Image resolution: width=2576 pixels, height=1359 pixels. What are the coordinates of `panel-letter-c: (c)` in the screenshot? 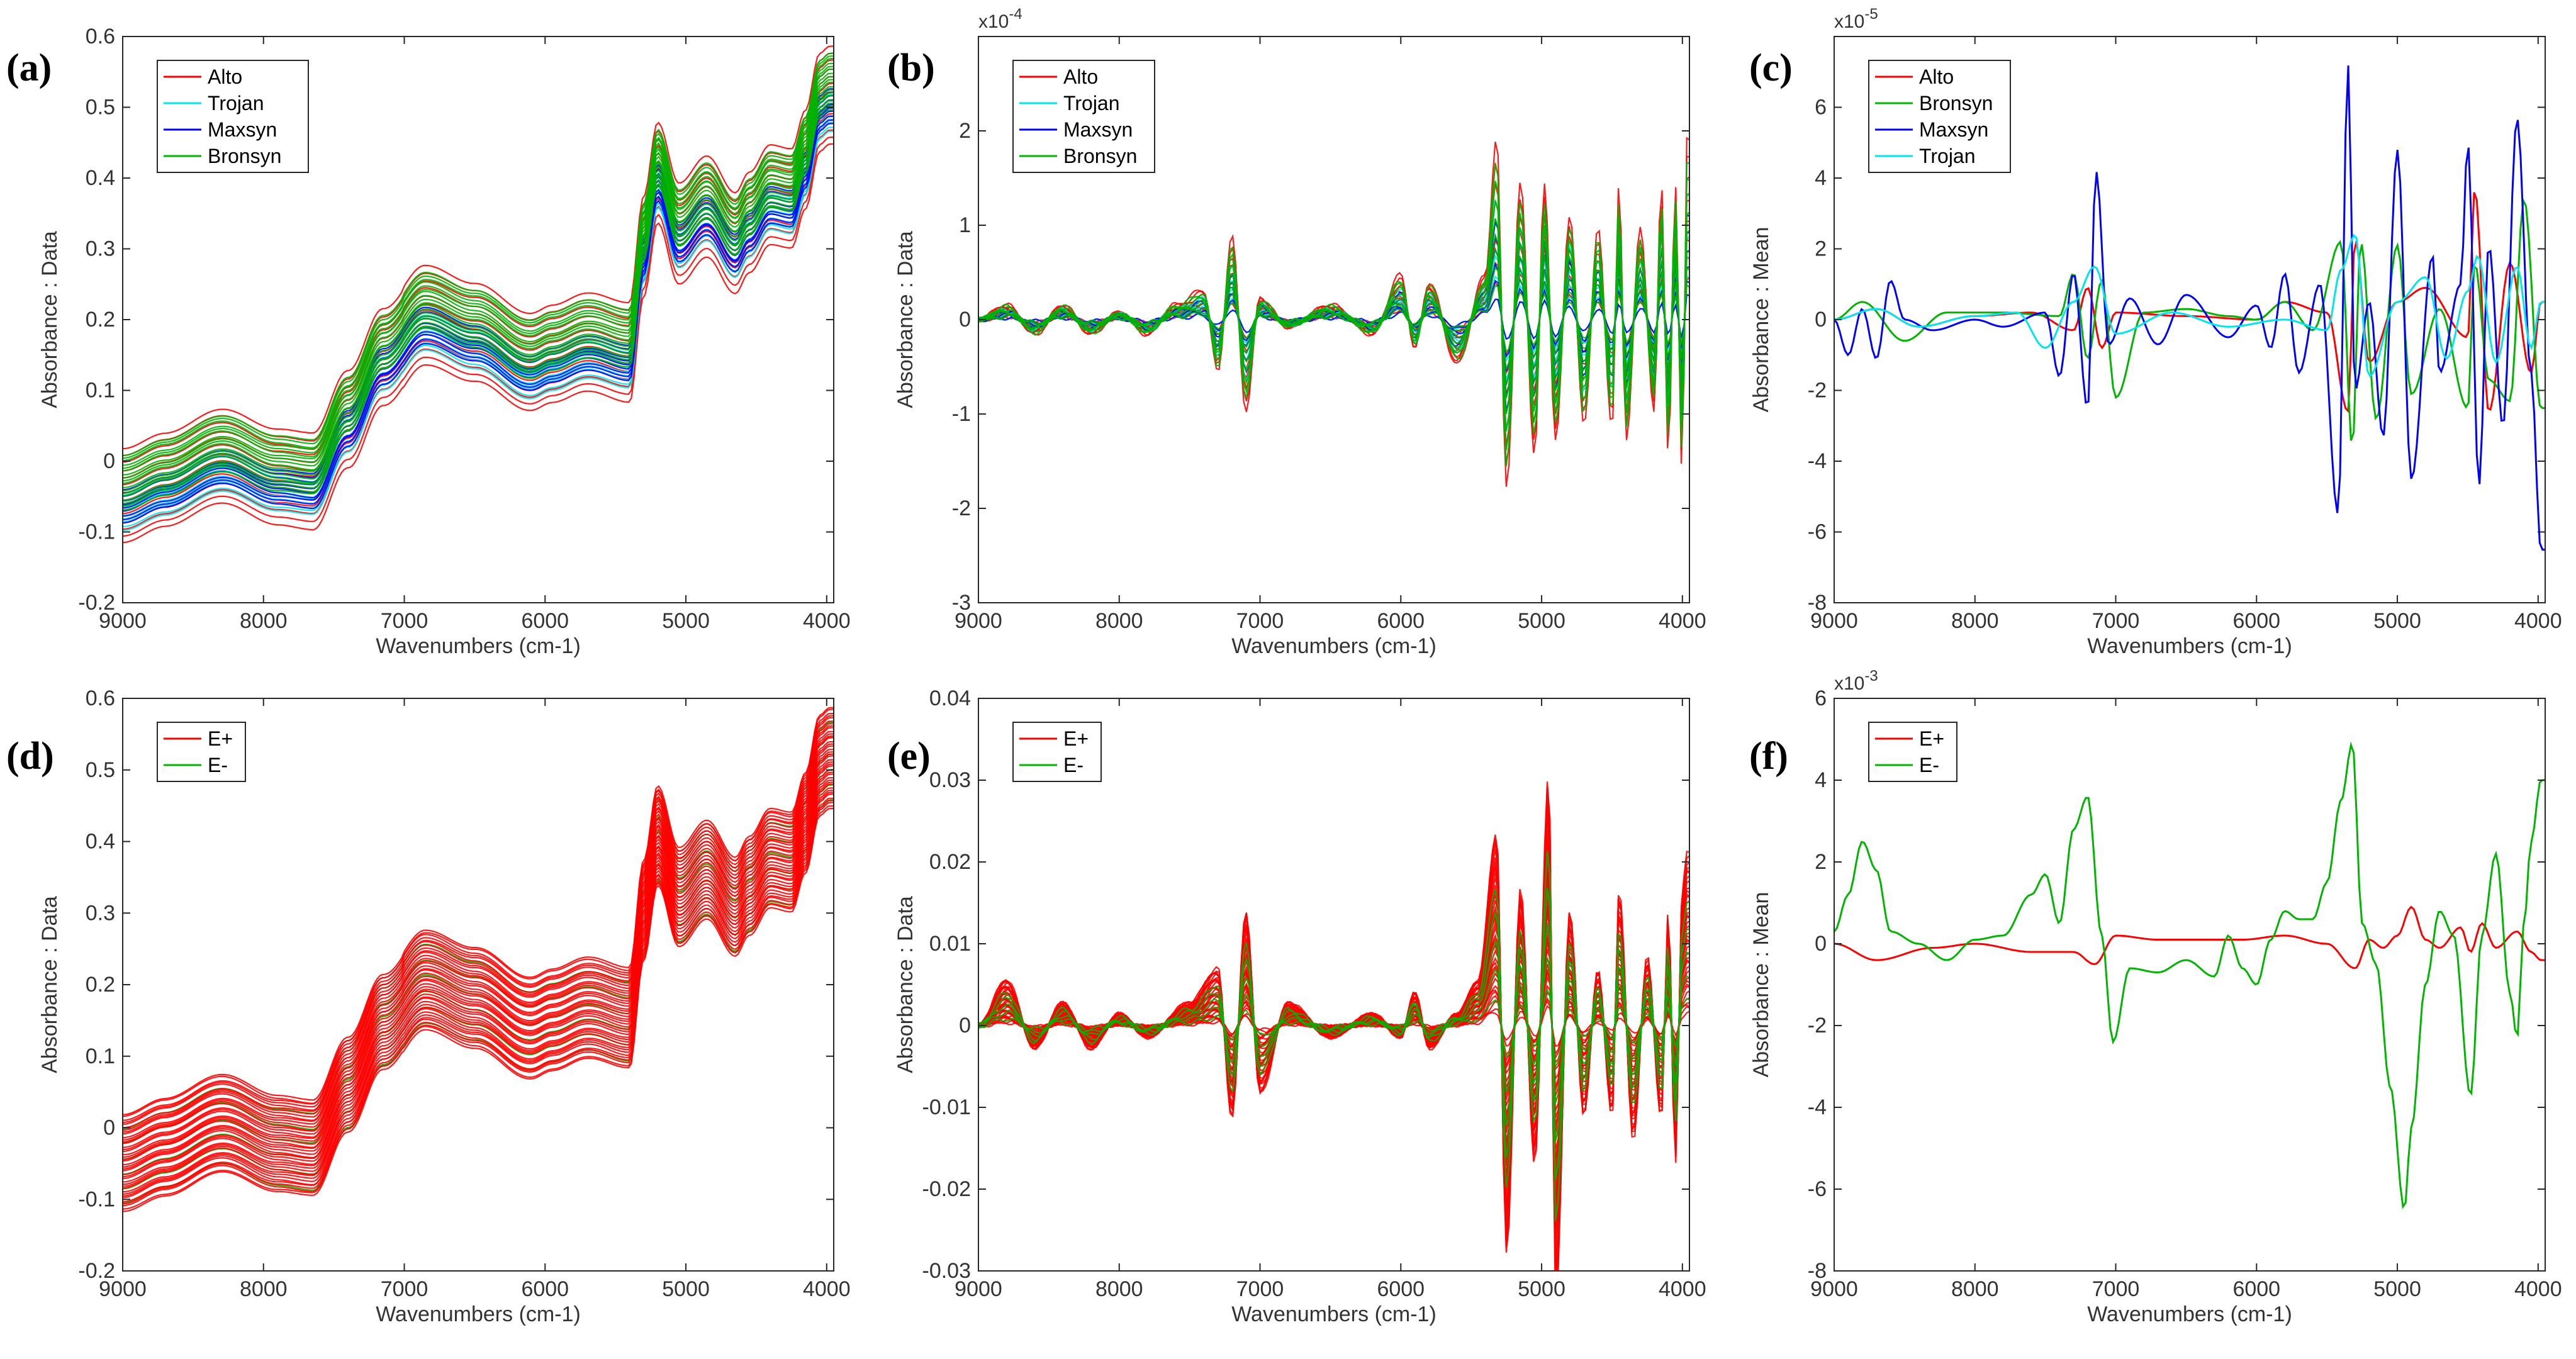 It's located at (1771, 68).